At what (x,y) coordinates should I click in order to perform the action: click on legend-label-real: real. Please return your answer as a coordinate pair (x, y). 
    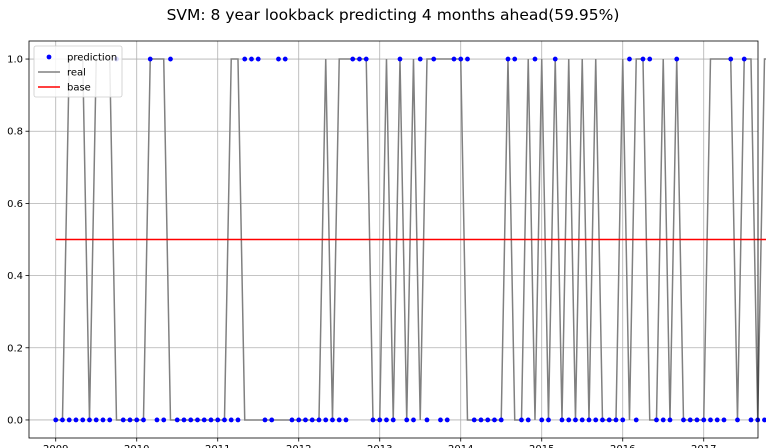
    Looking at the image, I should click on (76, 73).